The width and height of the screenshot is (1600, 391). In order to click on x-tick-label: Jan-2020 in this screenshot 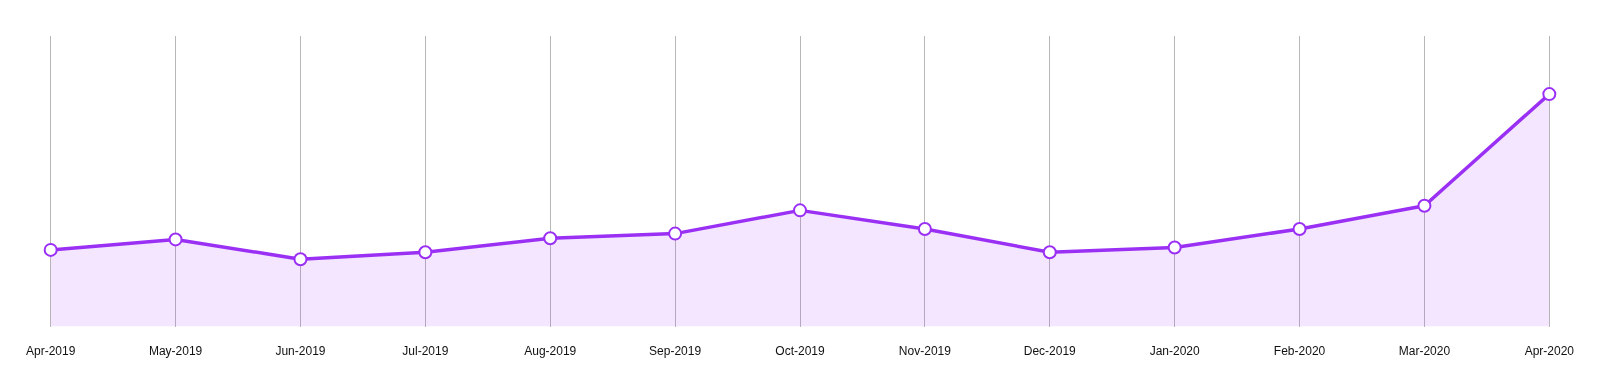, I will do `click(1174, 351)`.